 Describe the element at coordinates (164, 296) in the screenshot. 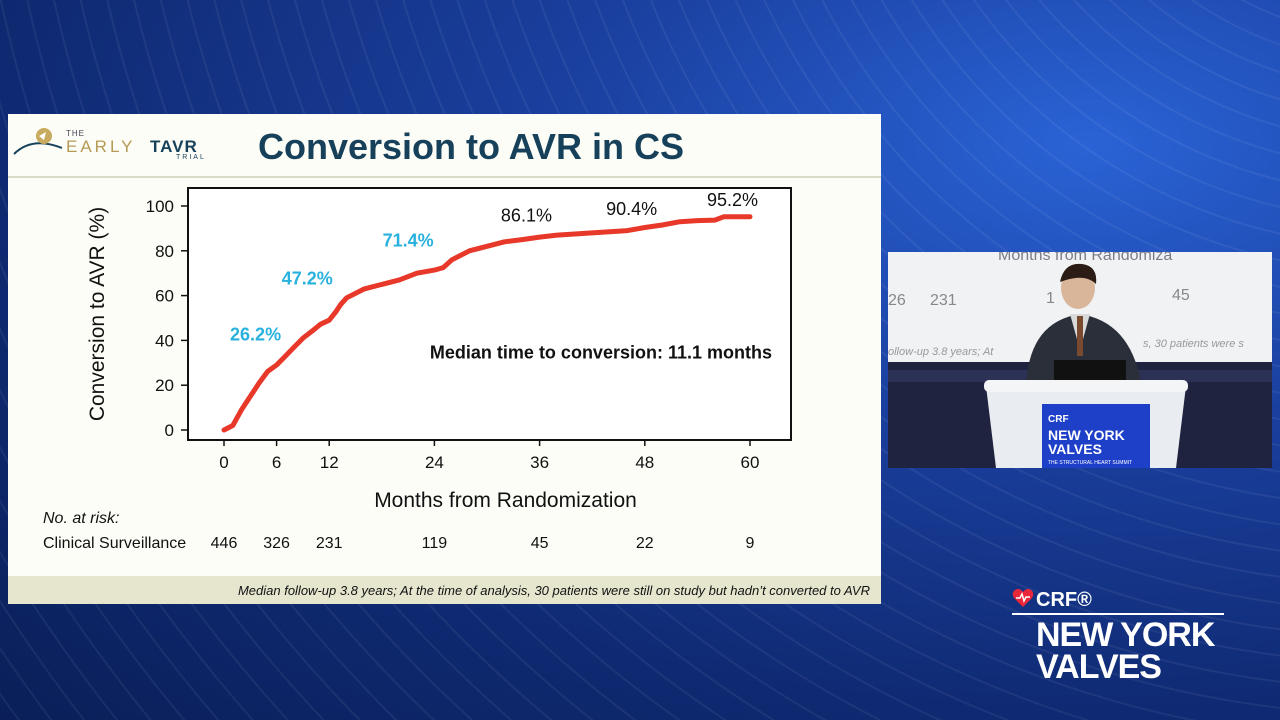

I see `y-tick-label: 60` at that location.